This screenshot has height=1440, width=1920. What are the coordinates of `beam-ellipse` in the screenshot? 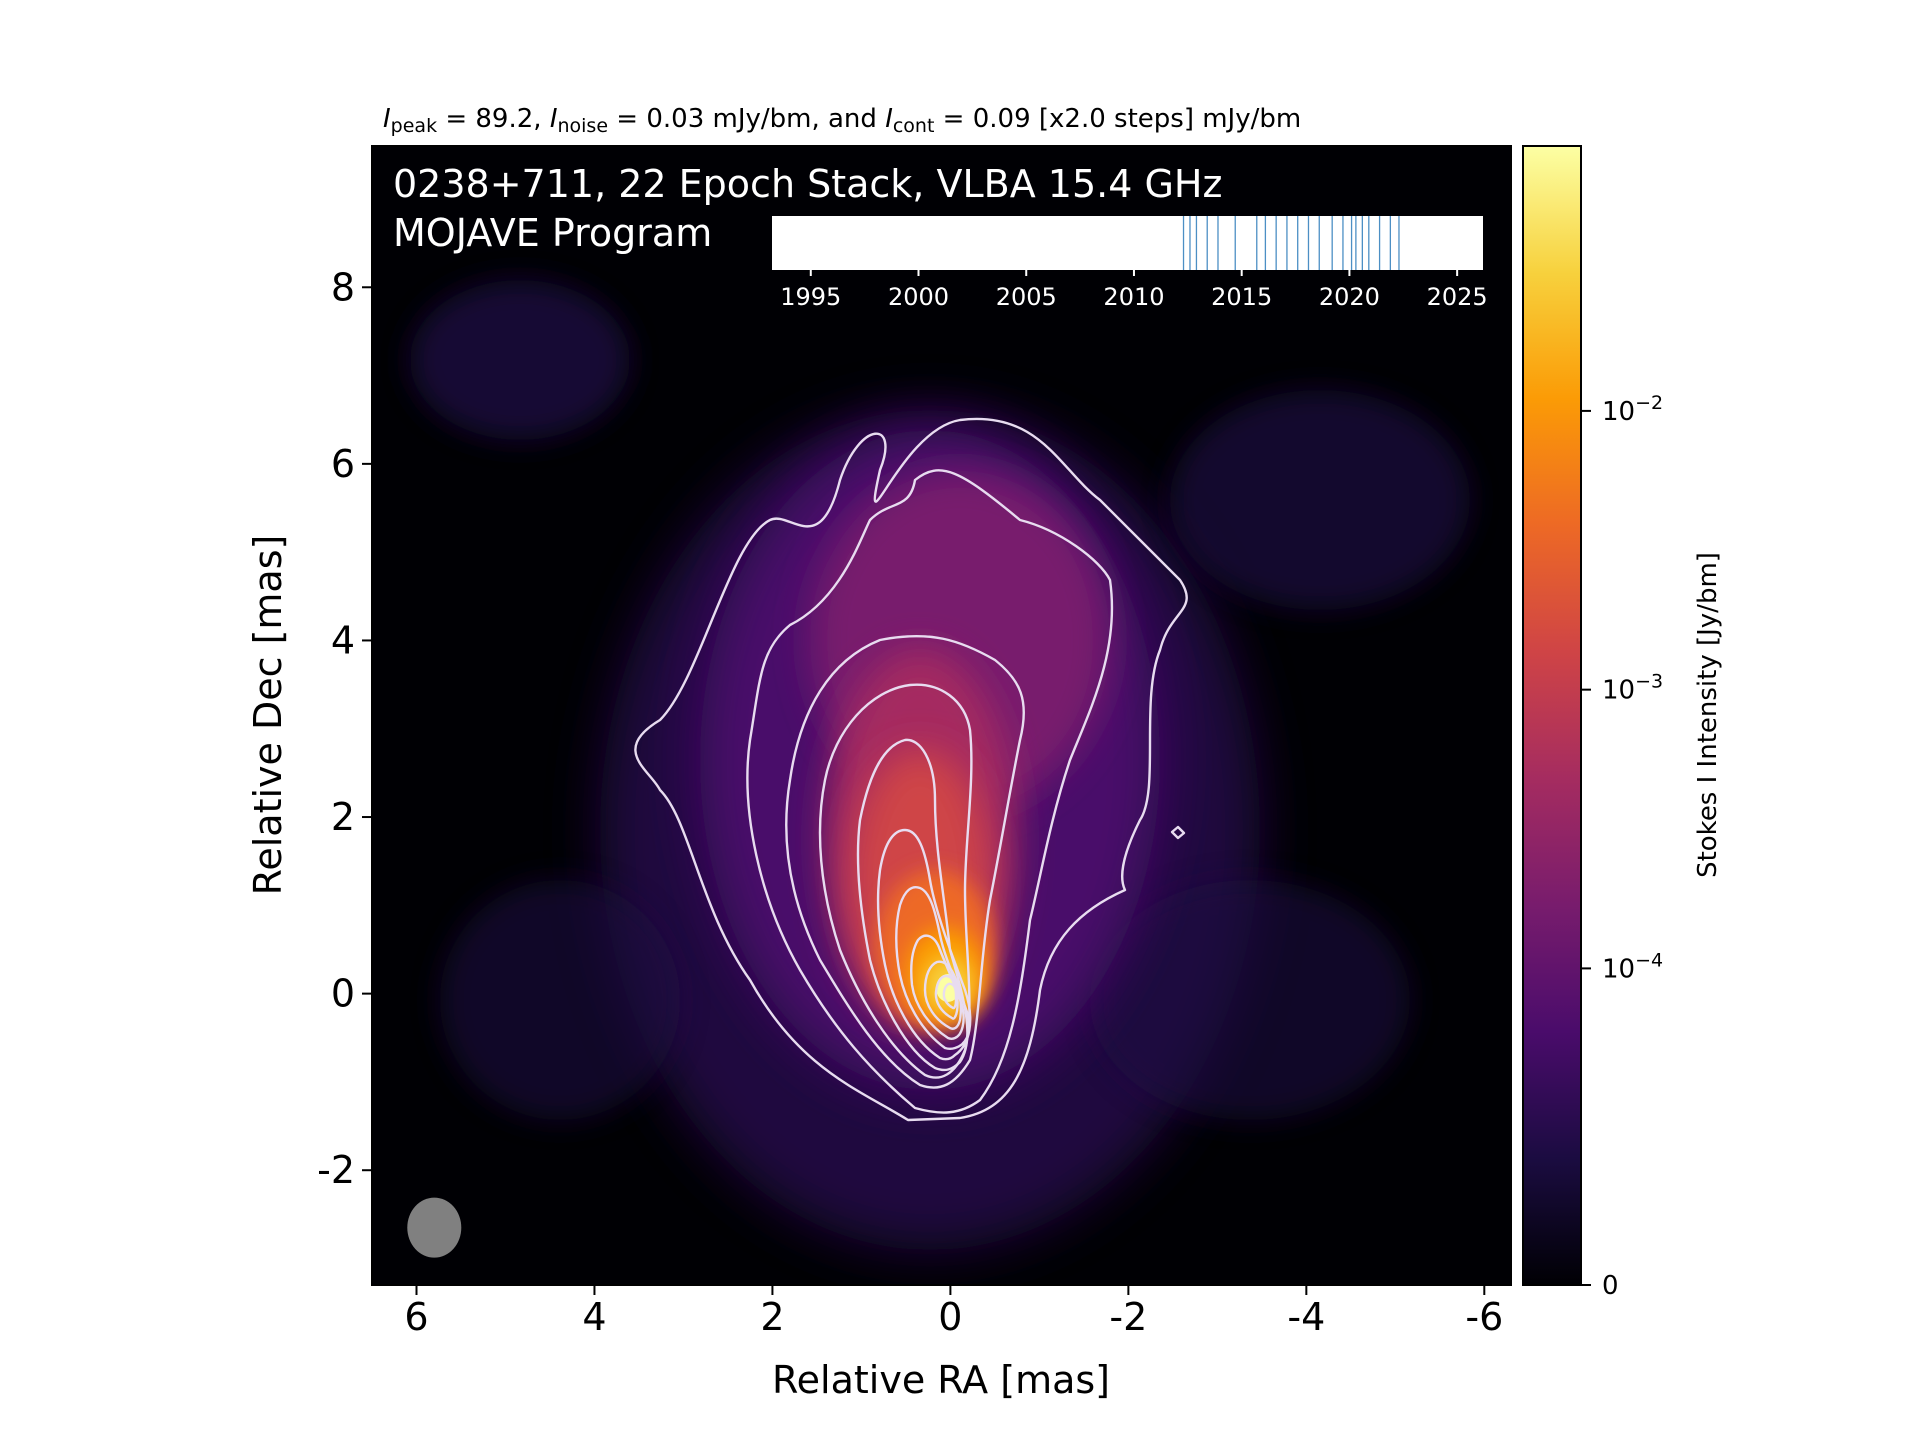 It's located at (434, 1227).